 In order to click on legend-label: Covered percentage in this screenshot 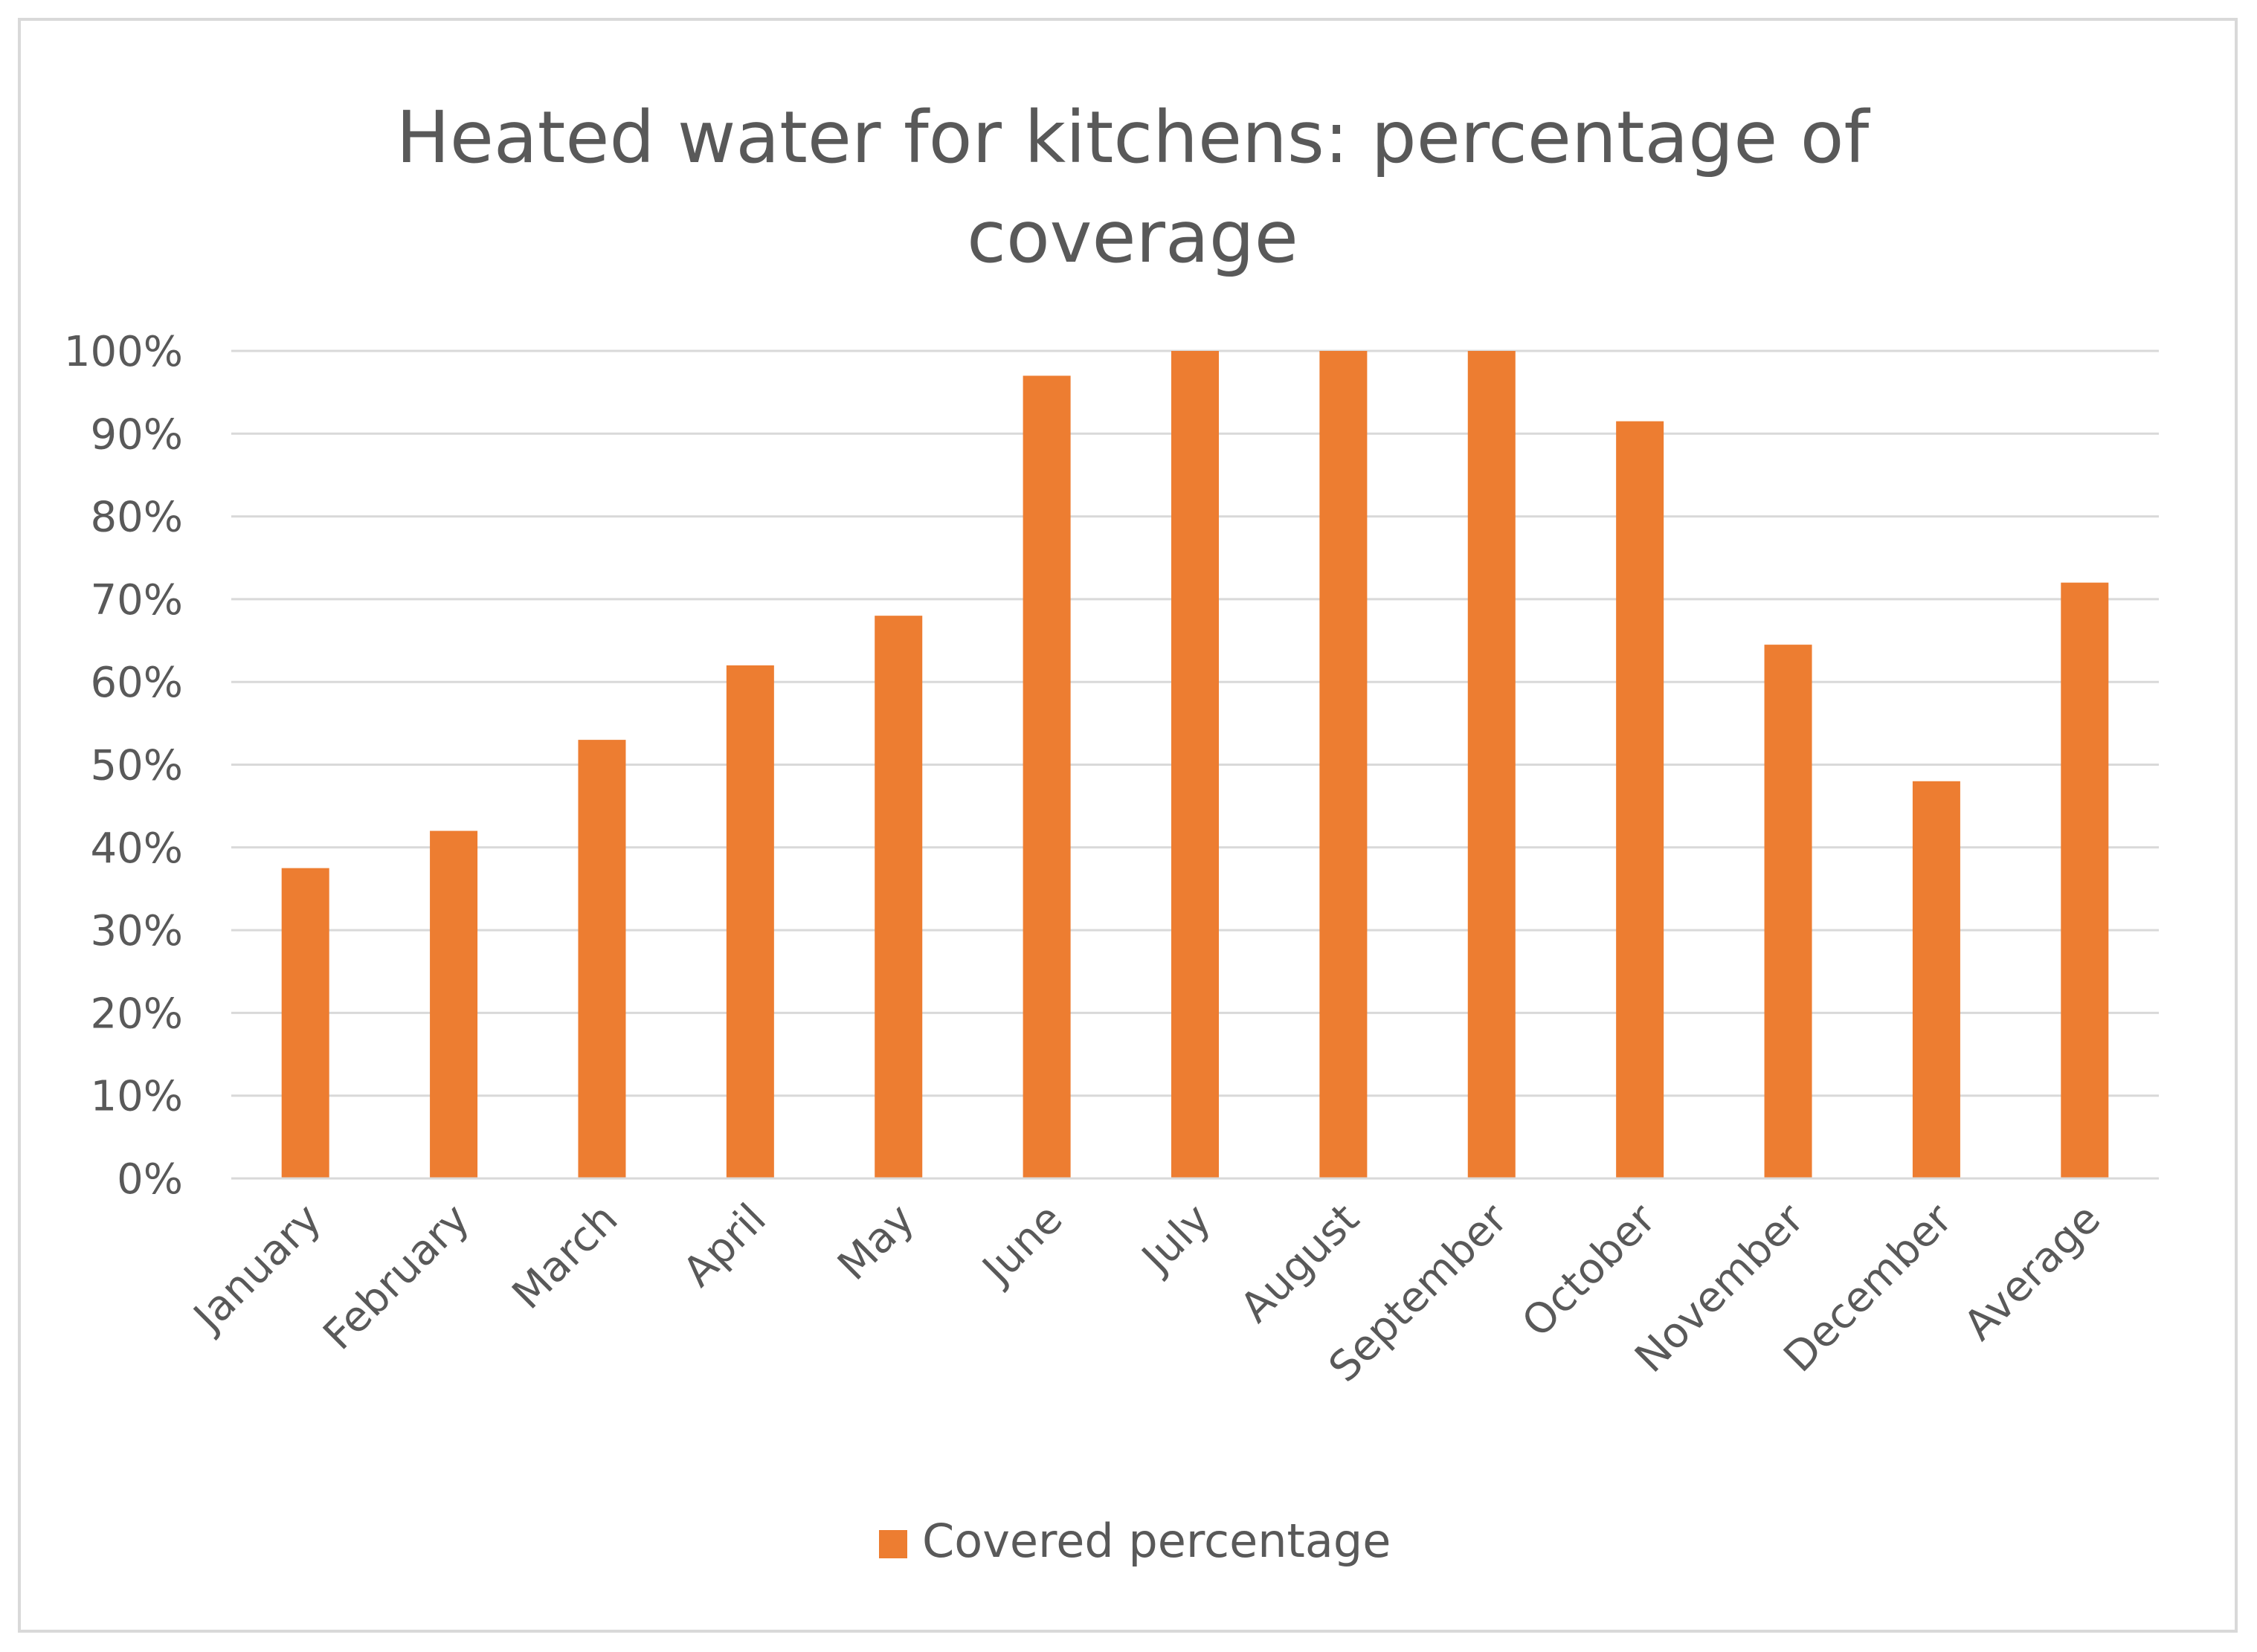, I will do `click(1156, 1541)`.